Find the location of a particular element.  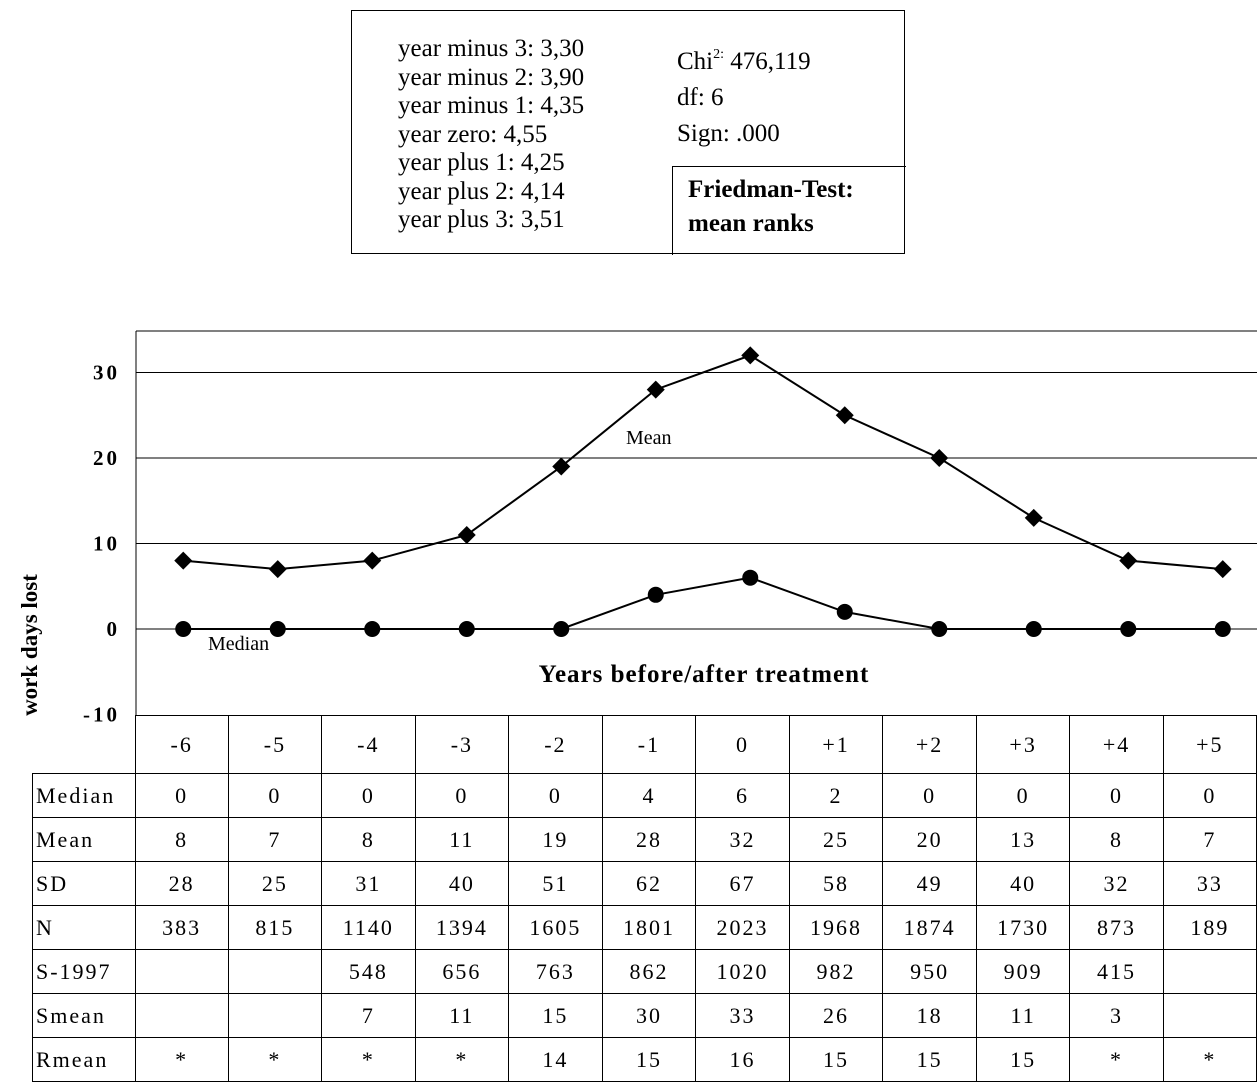

column-header: -2 is located at coordinates (555, 744).